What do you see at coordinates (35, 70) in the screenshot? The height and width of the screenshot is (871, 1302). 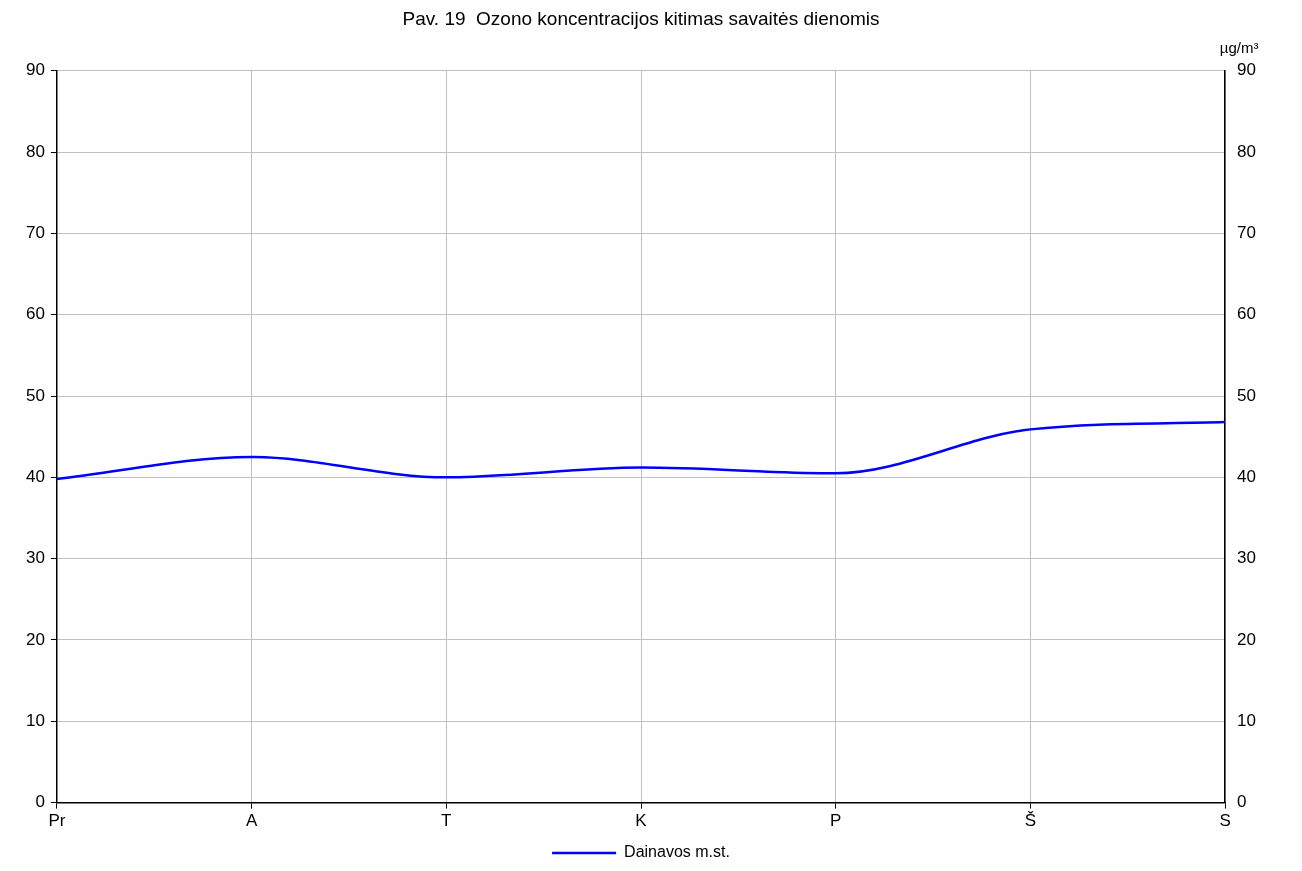 I see `y-tick-label: 90` at bounding box center [35, 70].